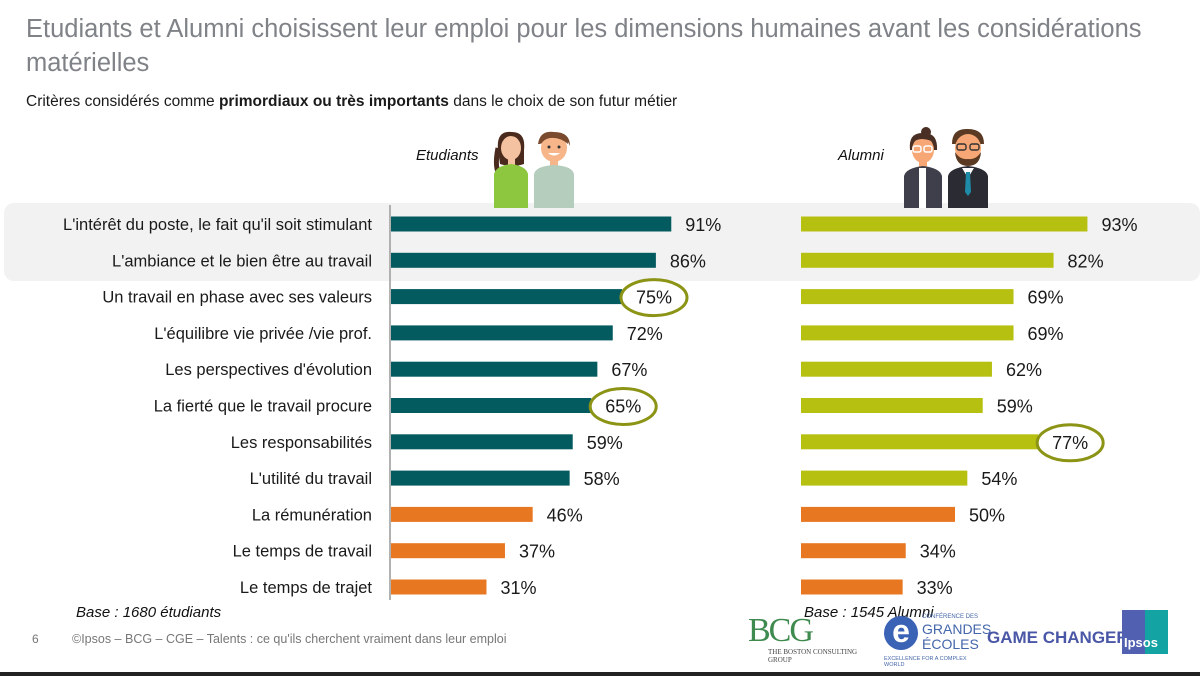 The height and width of the screenshot is (676, 1200). Describe the element at coordinates (447, 155) in the screenshot. I see `students-group-label: Etudiants` at that location.